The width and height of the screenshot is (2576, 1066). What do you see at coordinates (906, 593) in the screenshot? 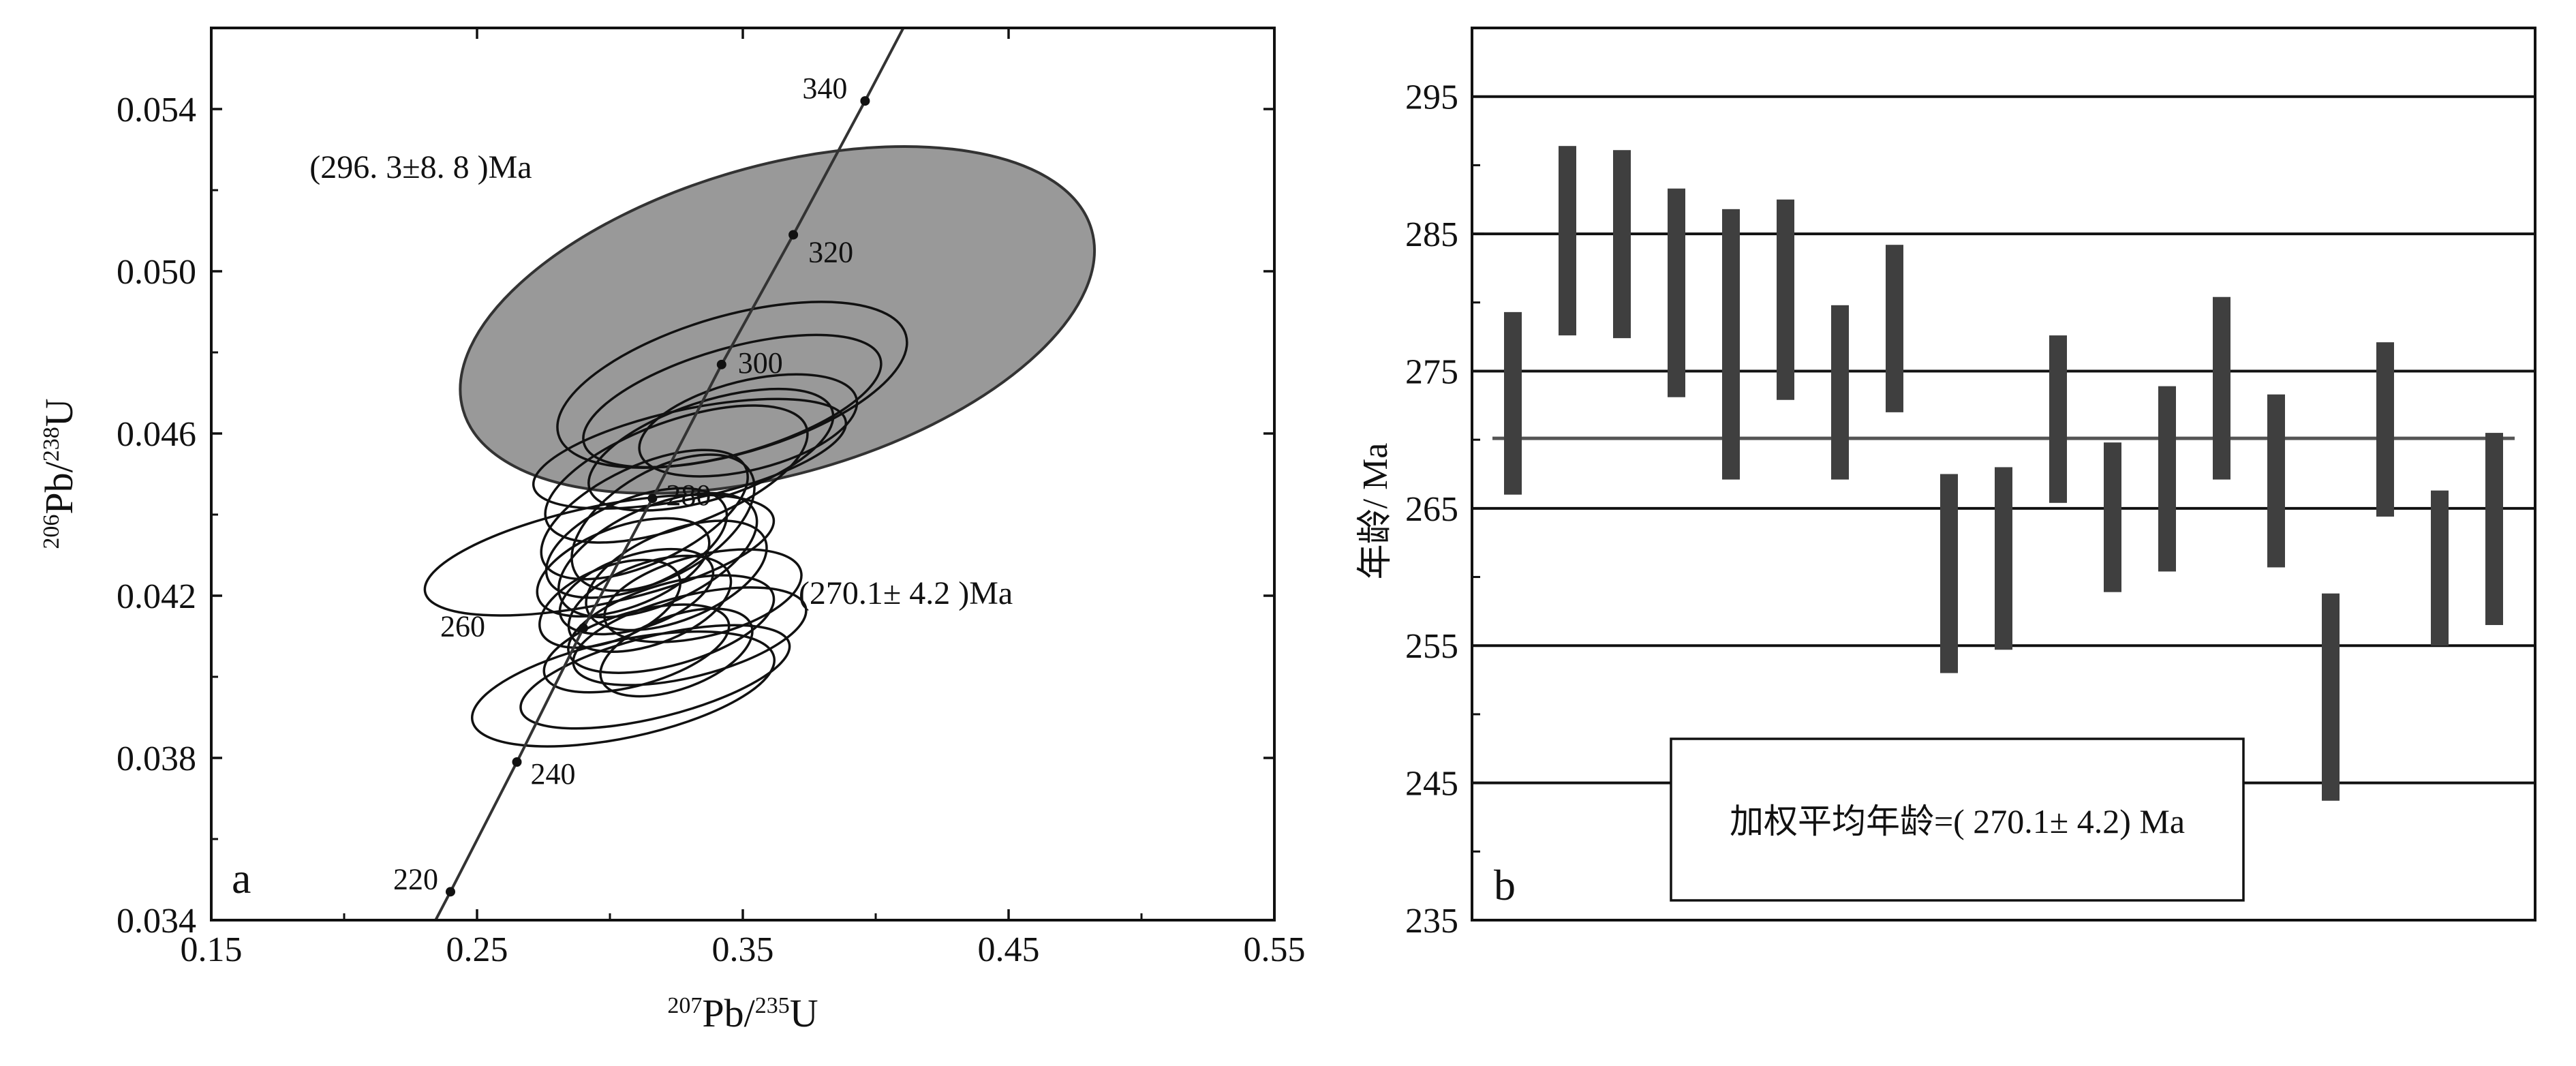
I see `annotation-lower-age: (270.1± 4.2 )Ma` at bounding box center [906, 593].